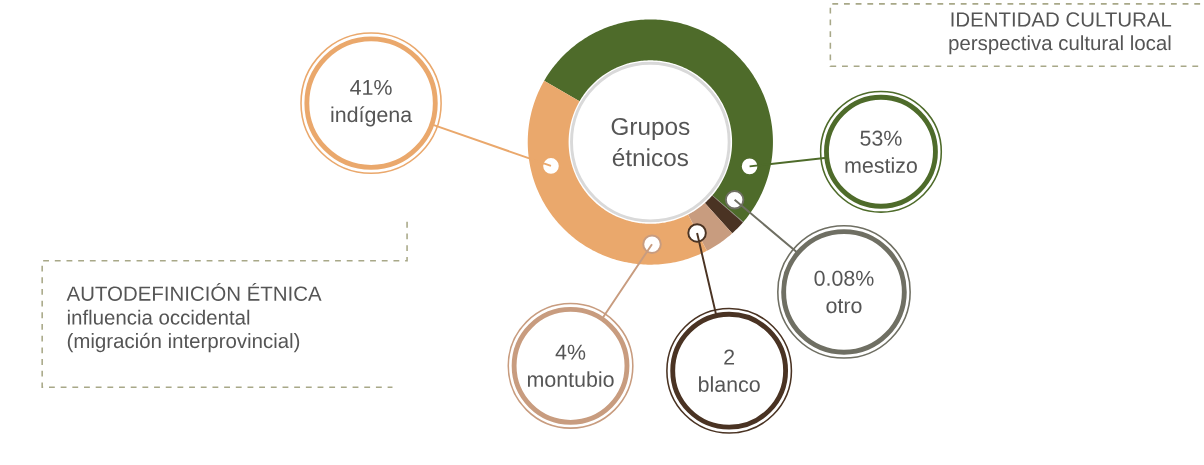 This screenshot has width=1204, height=465. I want to click on text: influencia occidental, so click(158, 317).